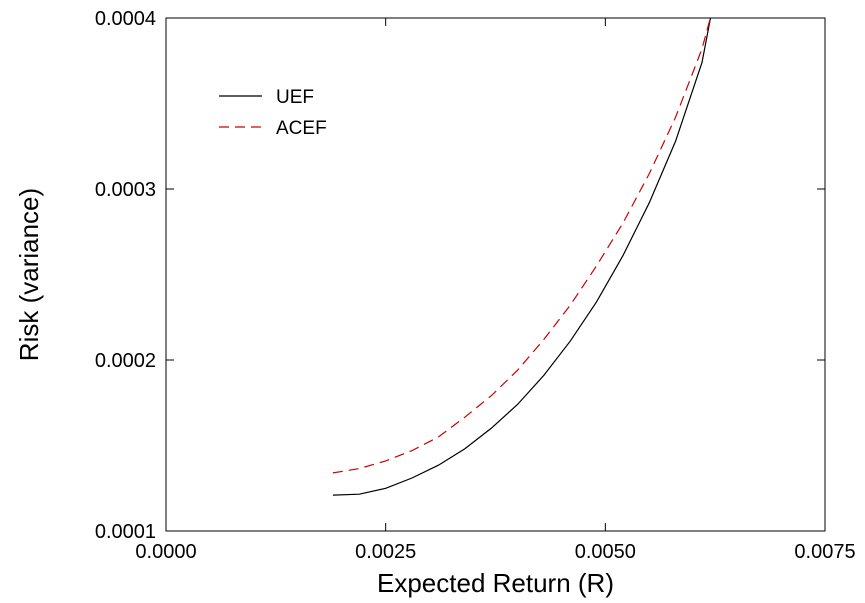 This screenshot has width=865, height=603. What do you see at coordinates (125, 190) in the screenshot?
I see `y-tick-label: 0.0003` at bounding box center [125, 190].